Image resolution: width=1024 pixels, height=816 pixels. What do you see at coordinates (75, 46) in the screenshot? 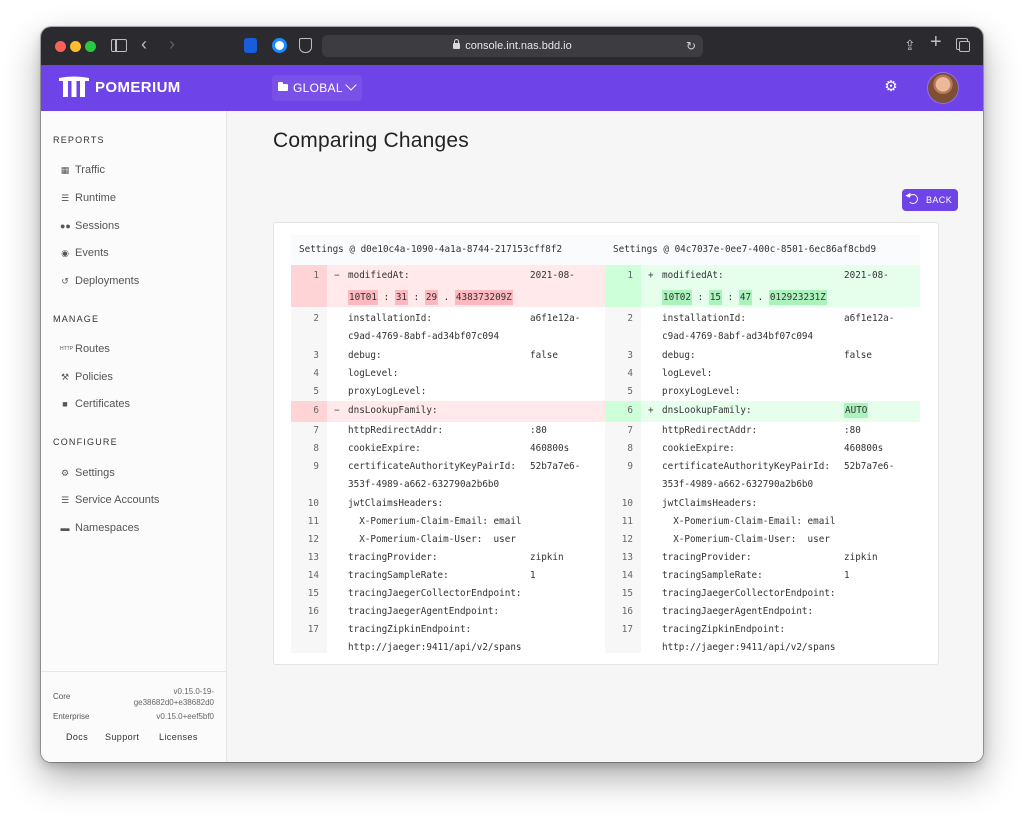
I see `minimize-window-button` at bounding box center [75, 46].